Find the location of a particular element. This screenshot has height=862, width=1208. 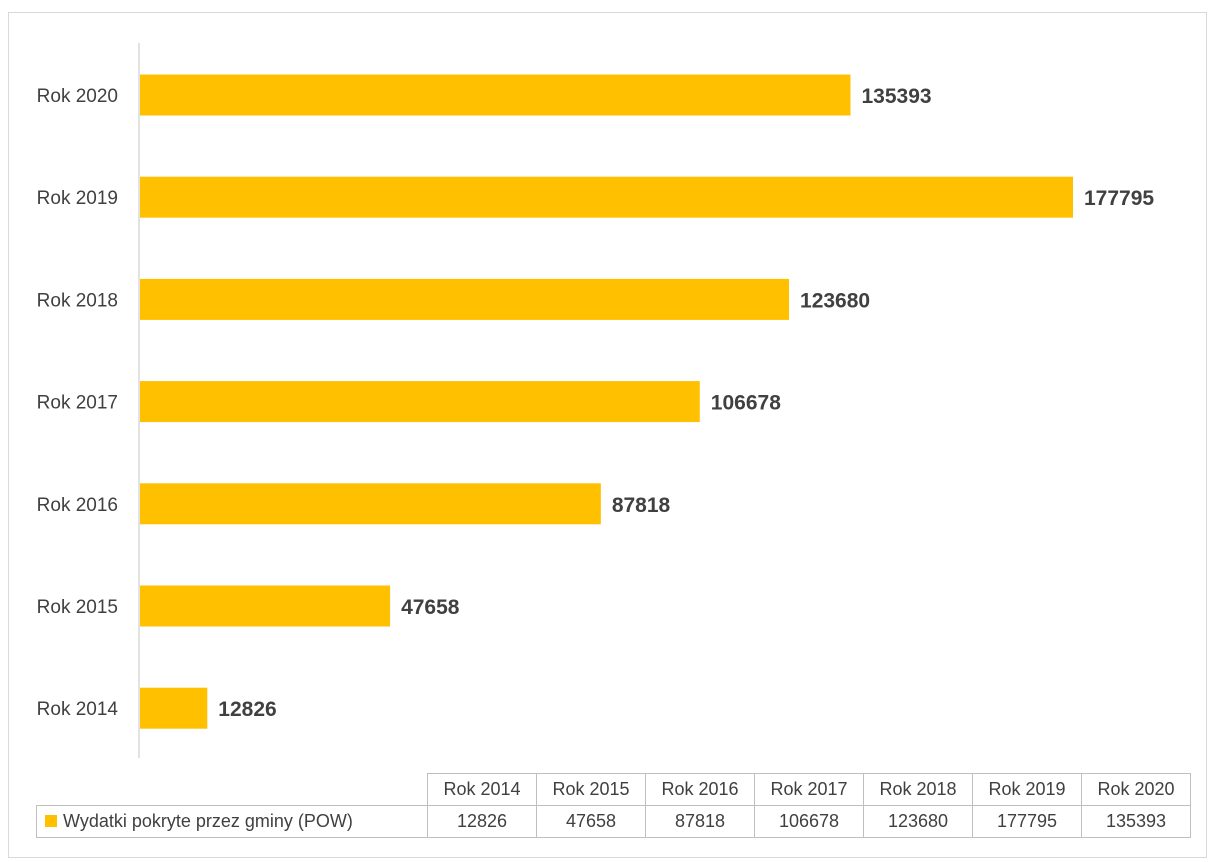

data-table-header: Rok 2018 is located at coordinates (918, 789).